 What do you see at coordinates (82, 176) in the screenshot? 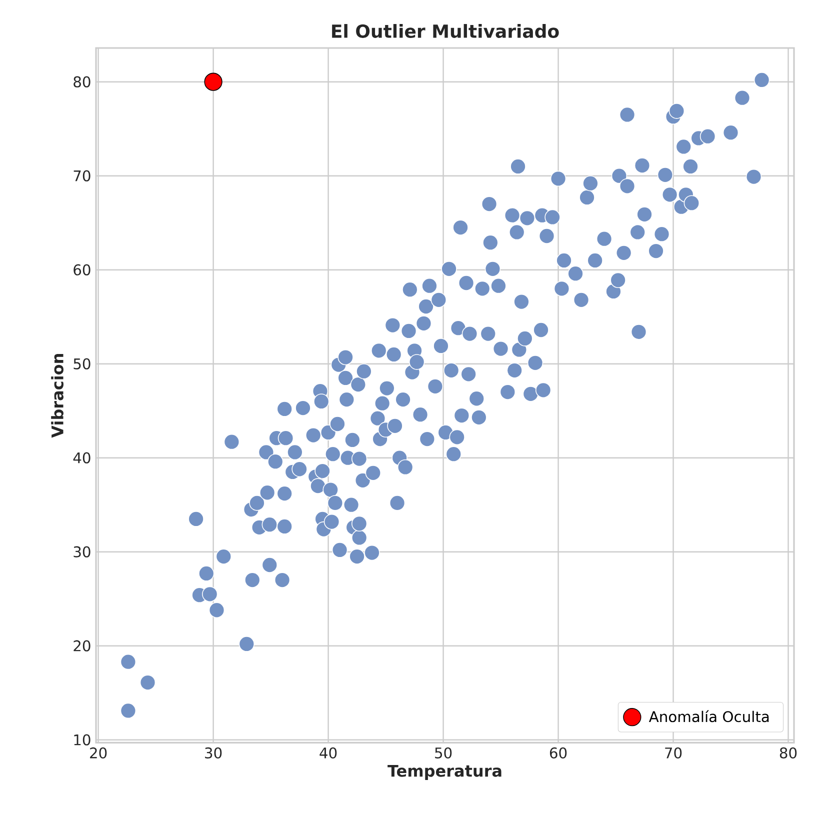
I see `y-tick-label: 70` at bounding box center [82, 176].